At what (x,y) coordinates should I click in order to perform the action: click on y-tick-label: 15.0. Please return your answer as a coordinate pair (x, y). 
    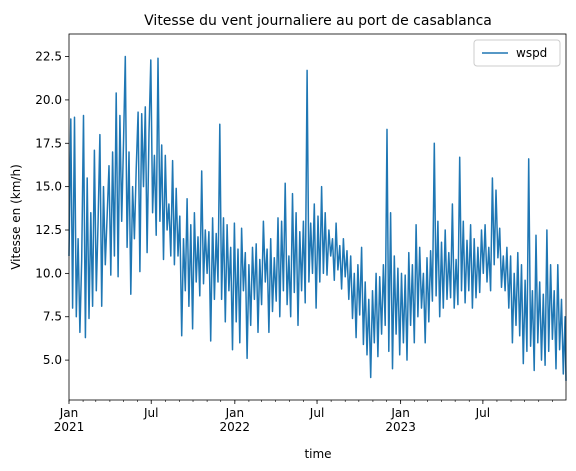
    Looking at the image, I should click on (48, 187).